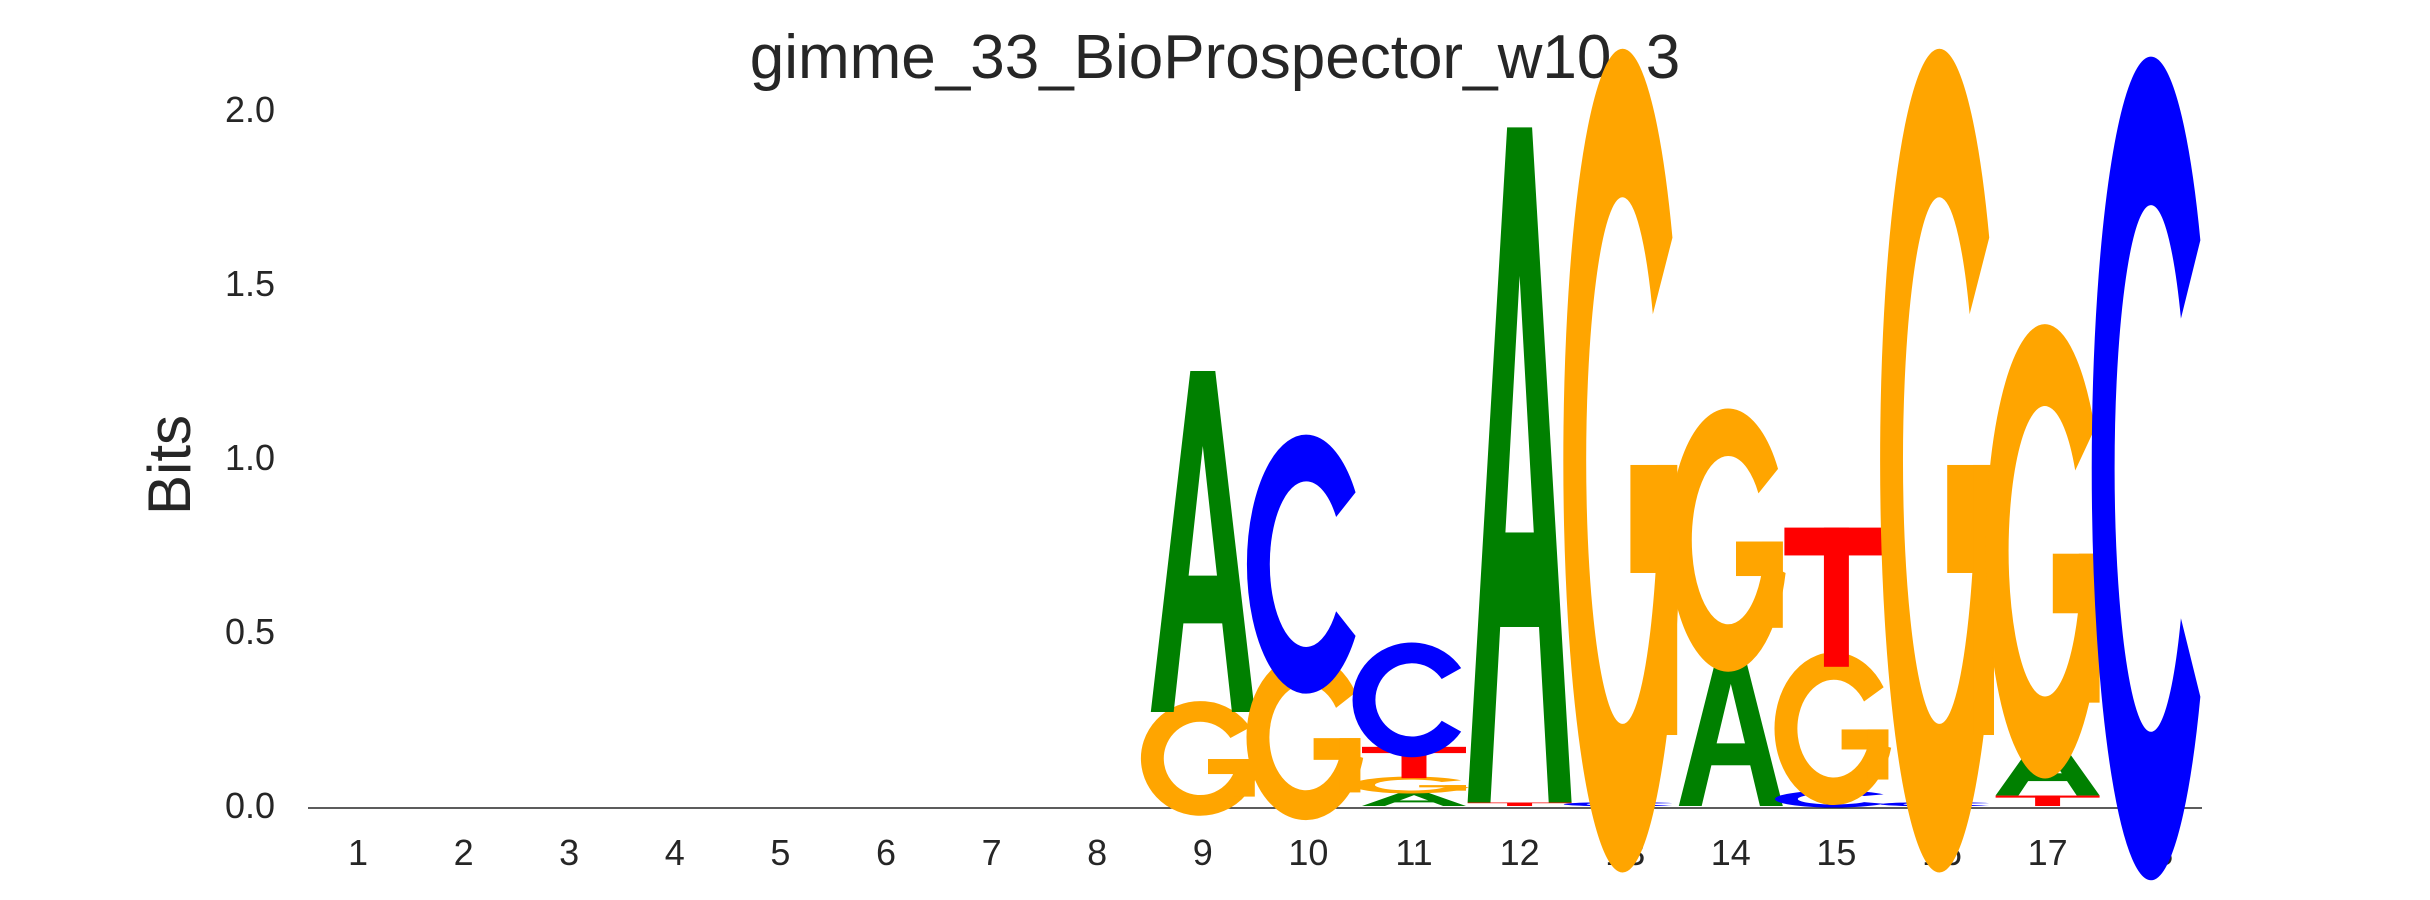 The width and height of the screenshot is (2430, 900). I want to click on x-tick-label: 11, so click(1413, 852).